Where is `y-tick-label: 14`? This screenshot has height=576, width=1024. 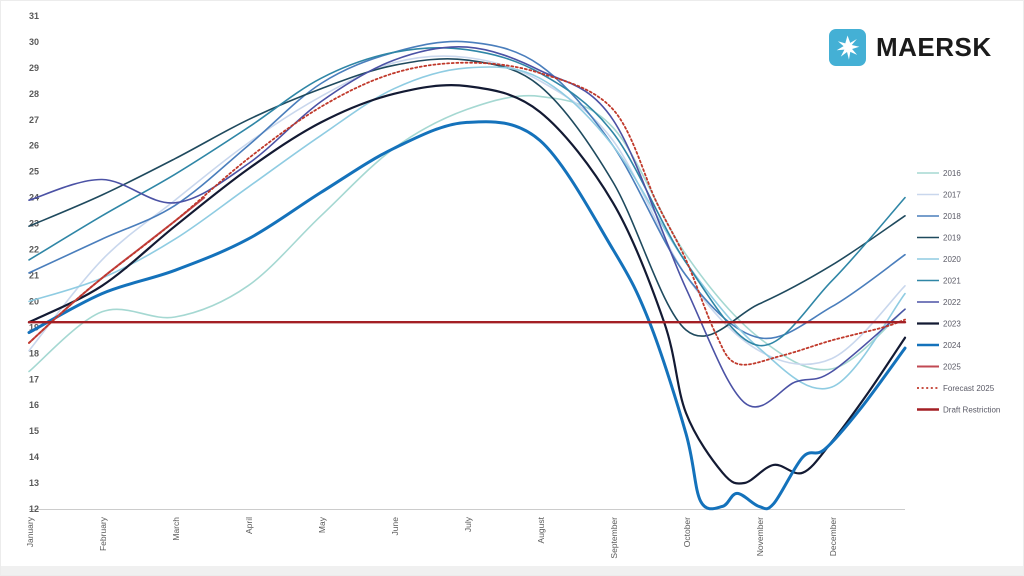 y-tick-label: 14 is located at coordinates (34, 457).